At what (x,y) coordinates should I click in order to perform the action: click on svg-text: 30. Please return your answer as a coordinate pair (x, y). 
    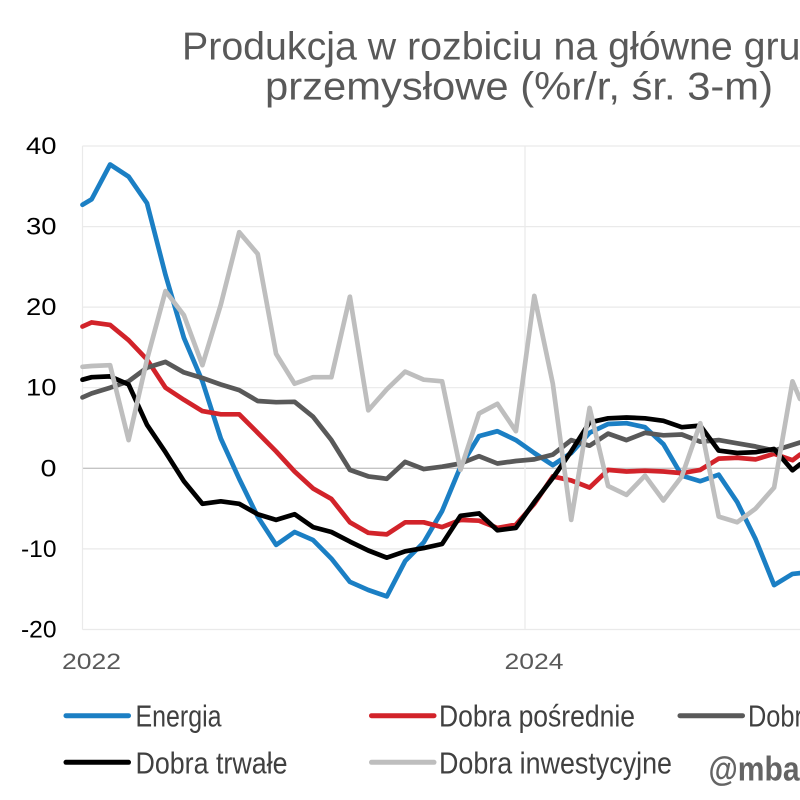
    Looking at the image, I should click on (41, 227).